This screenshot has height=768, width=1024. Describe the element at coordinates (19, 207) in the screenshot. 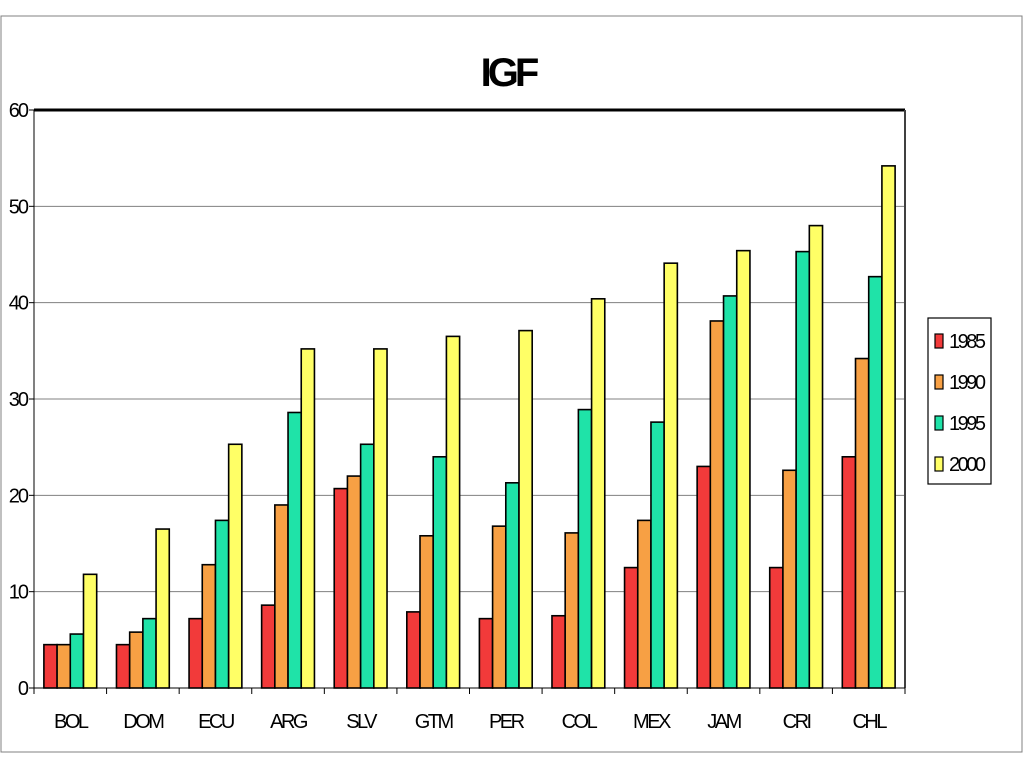

I see `y-tick-label: 50` at that location.